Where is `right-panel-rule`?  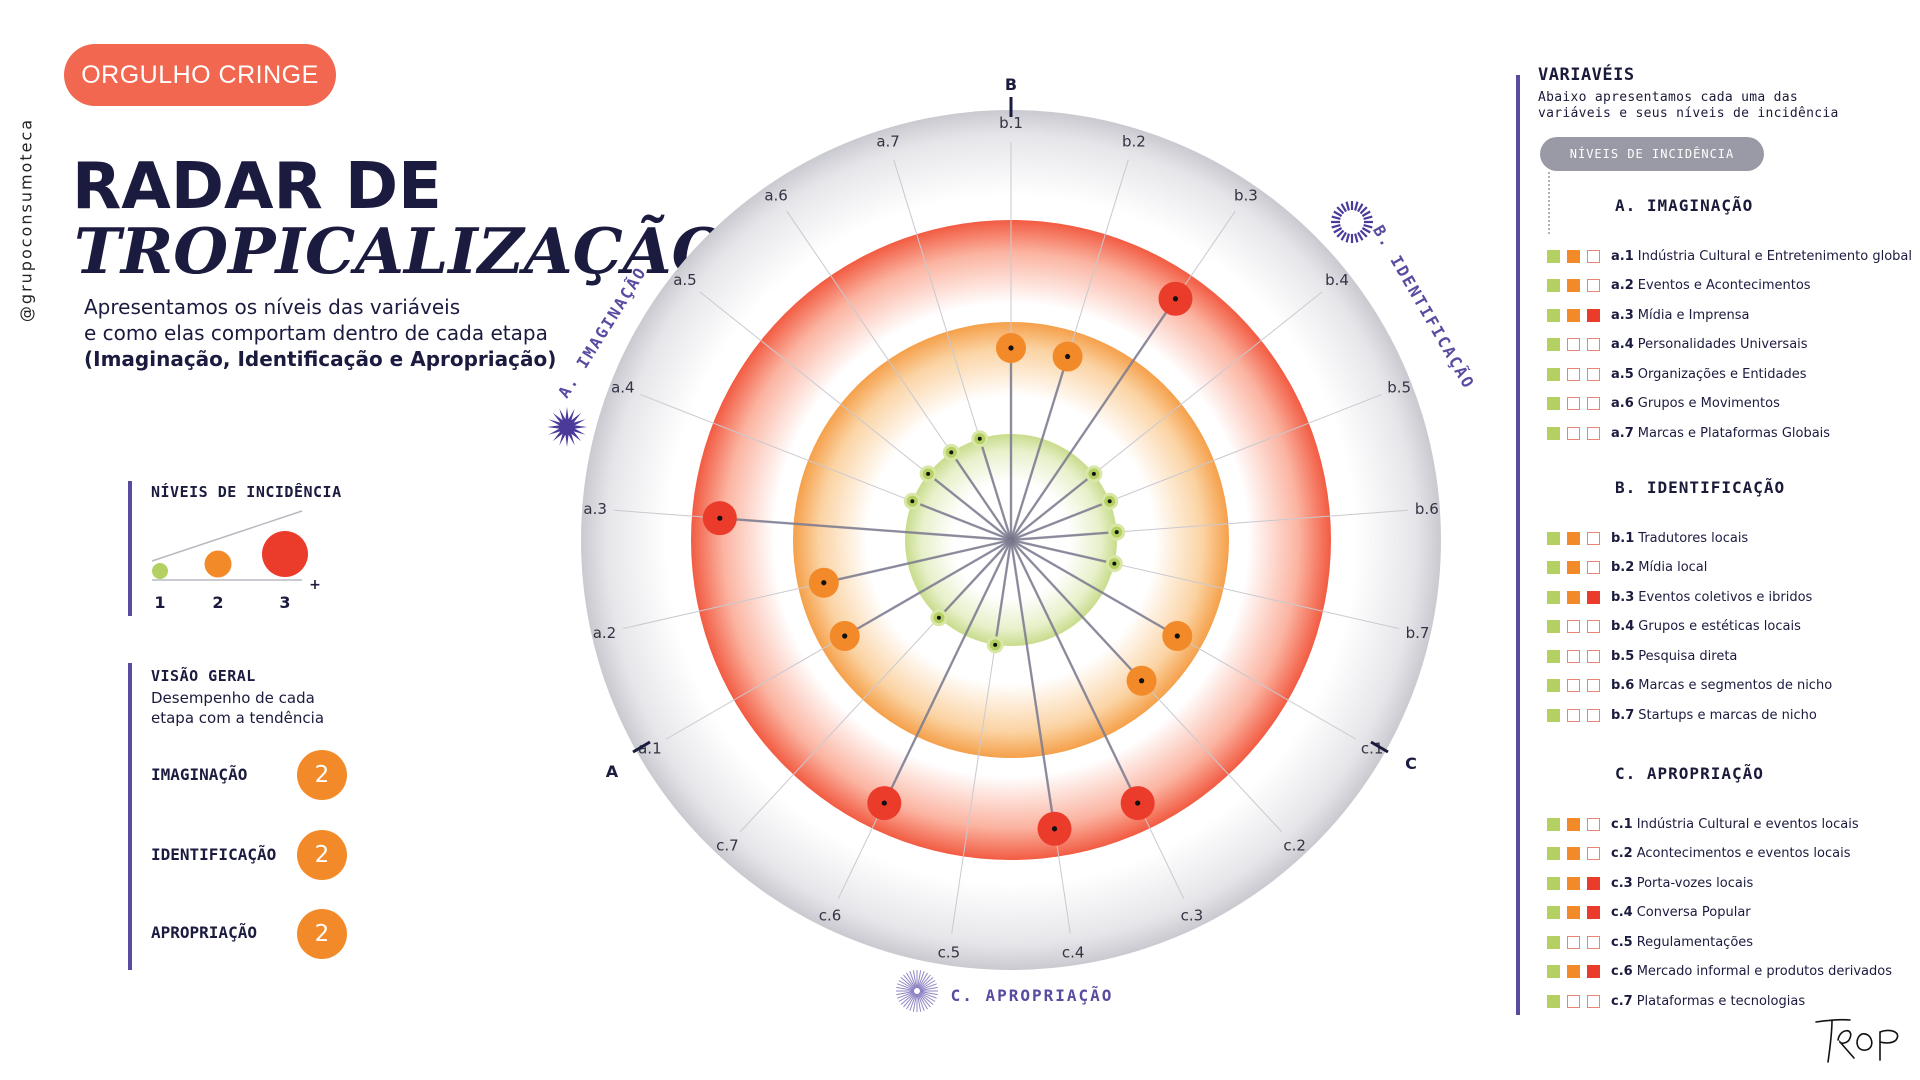
right-panel-rule is located at coordinates (1518, 545).